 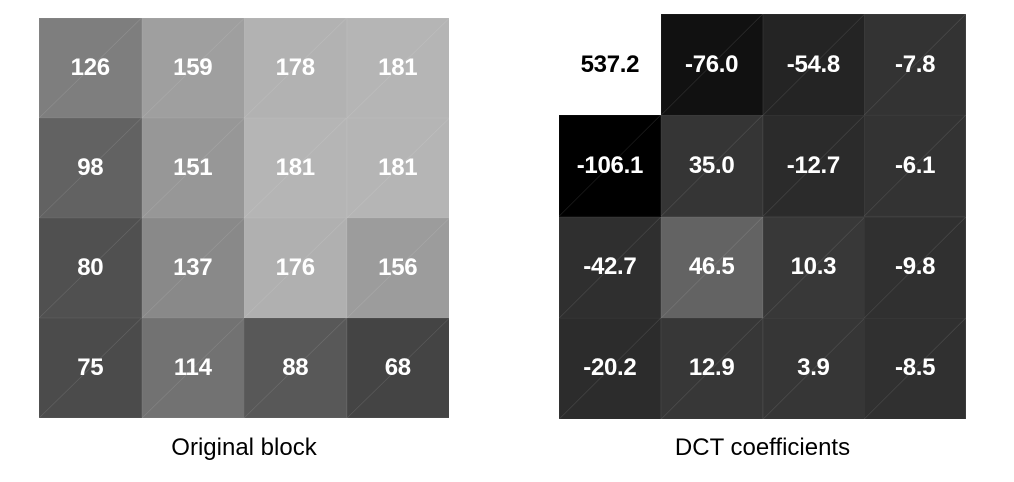 I want to click on dct-coefficient-value: -42.7, so click(x=610, y=267).